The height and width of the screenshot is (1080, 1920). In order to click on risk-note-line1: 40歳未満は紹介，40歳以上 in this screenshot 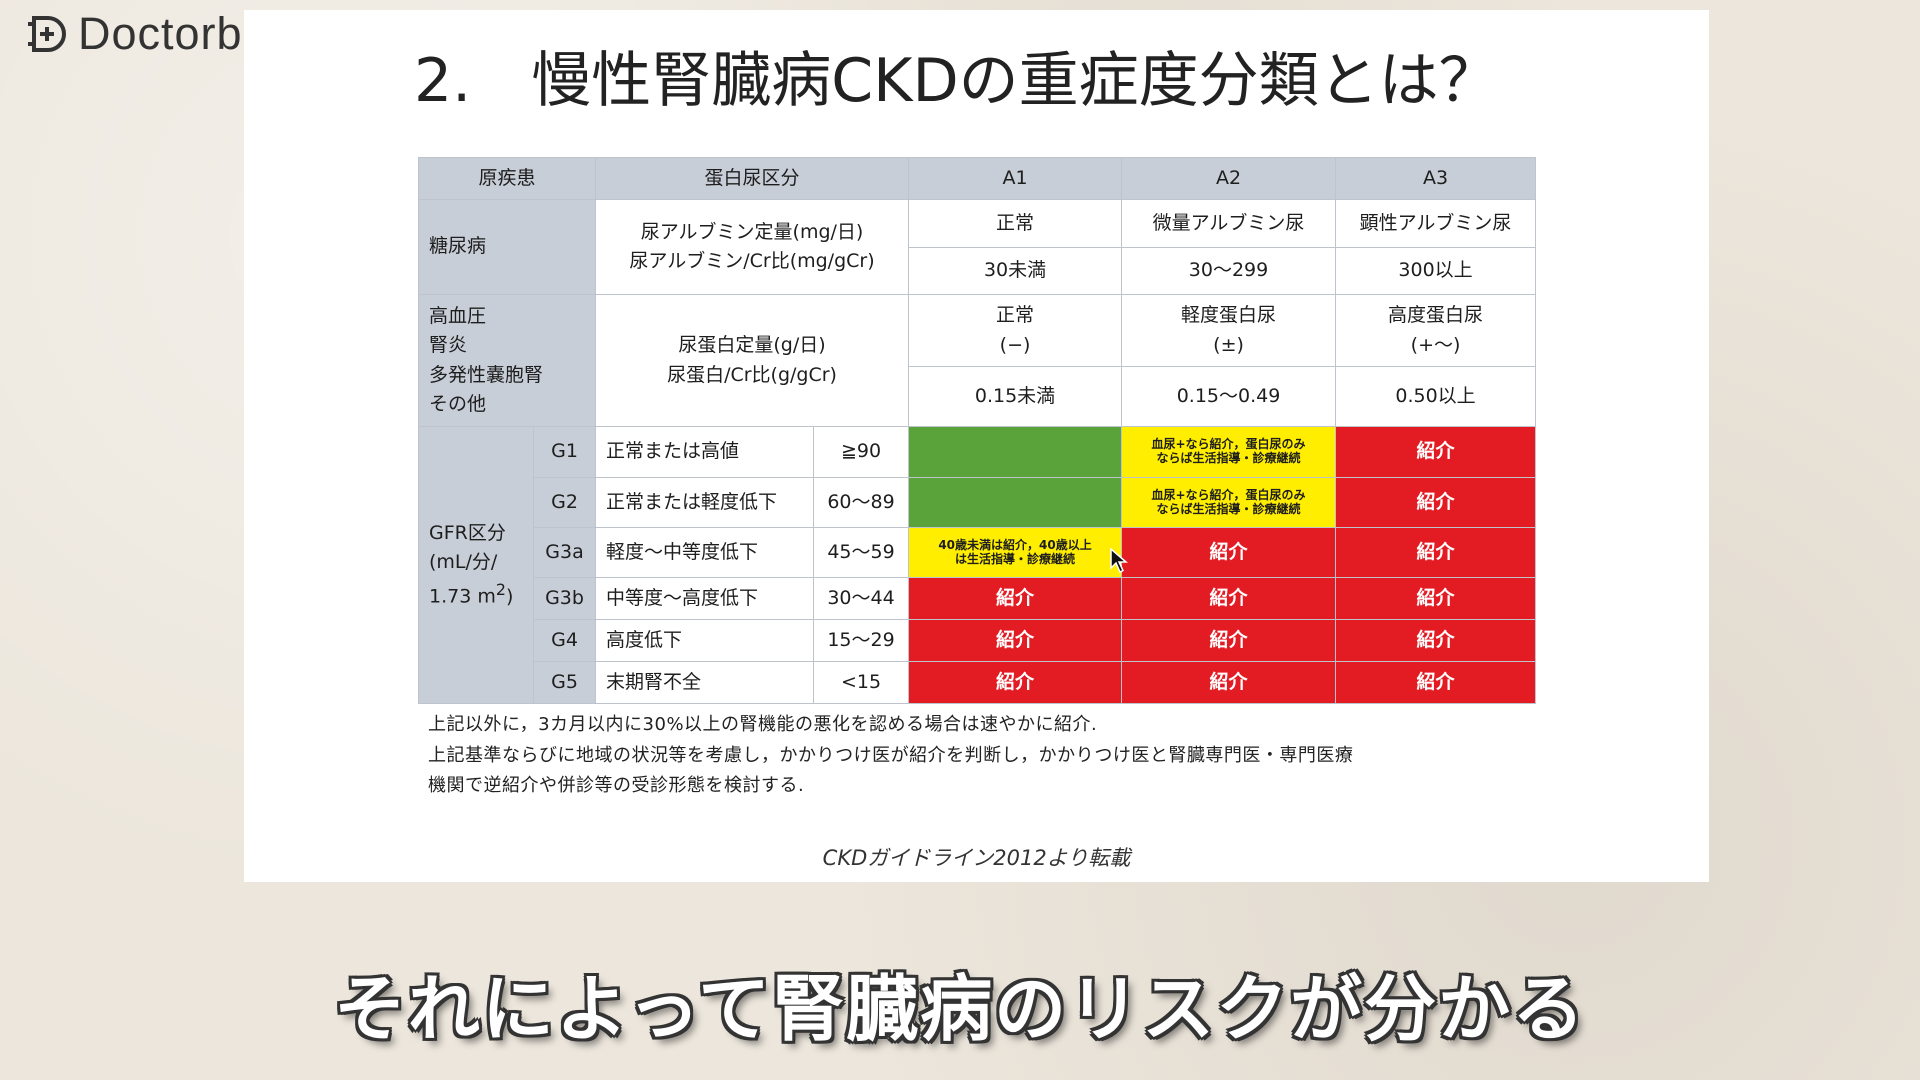, I will do `click(1015, 544)`.